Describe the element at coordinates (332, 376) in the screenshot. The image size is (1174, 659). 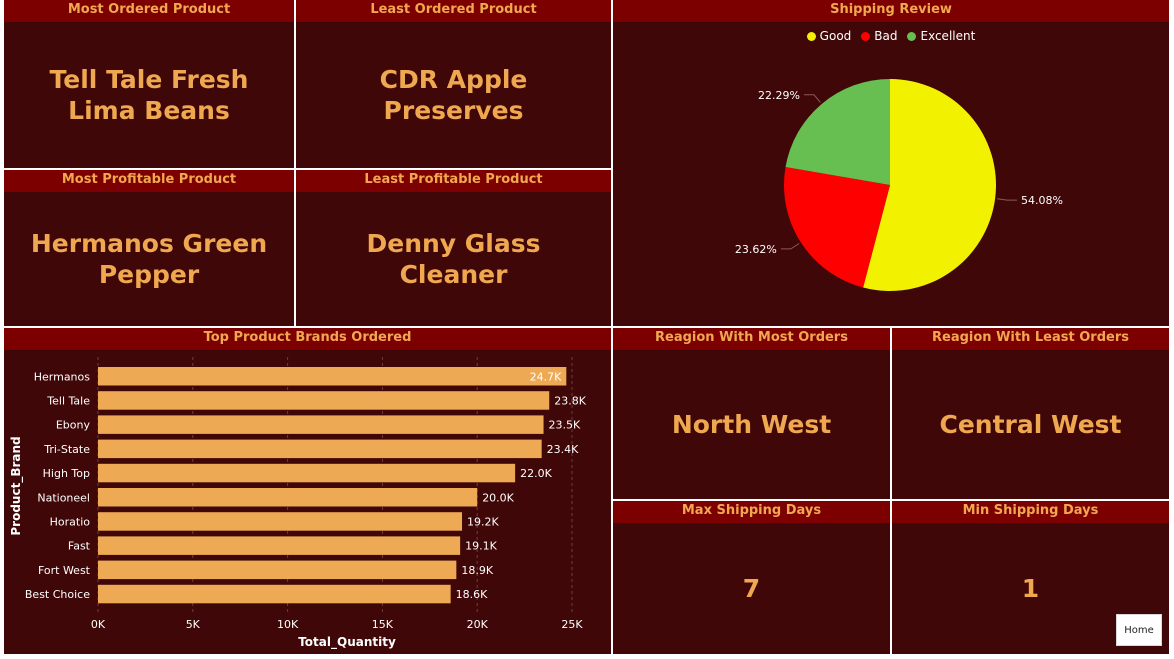
I see `bar-hermanos` at that location.